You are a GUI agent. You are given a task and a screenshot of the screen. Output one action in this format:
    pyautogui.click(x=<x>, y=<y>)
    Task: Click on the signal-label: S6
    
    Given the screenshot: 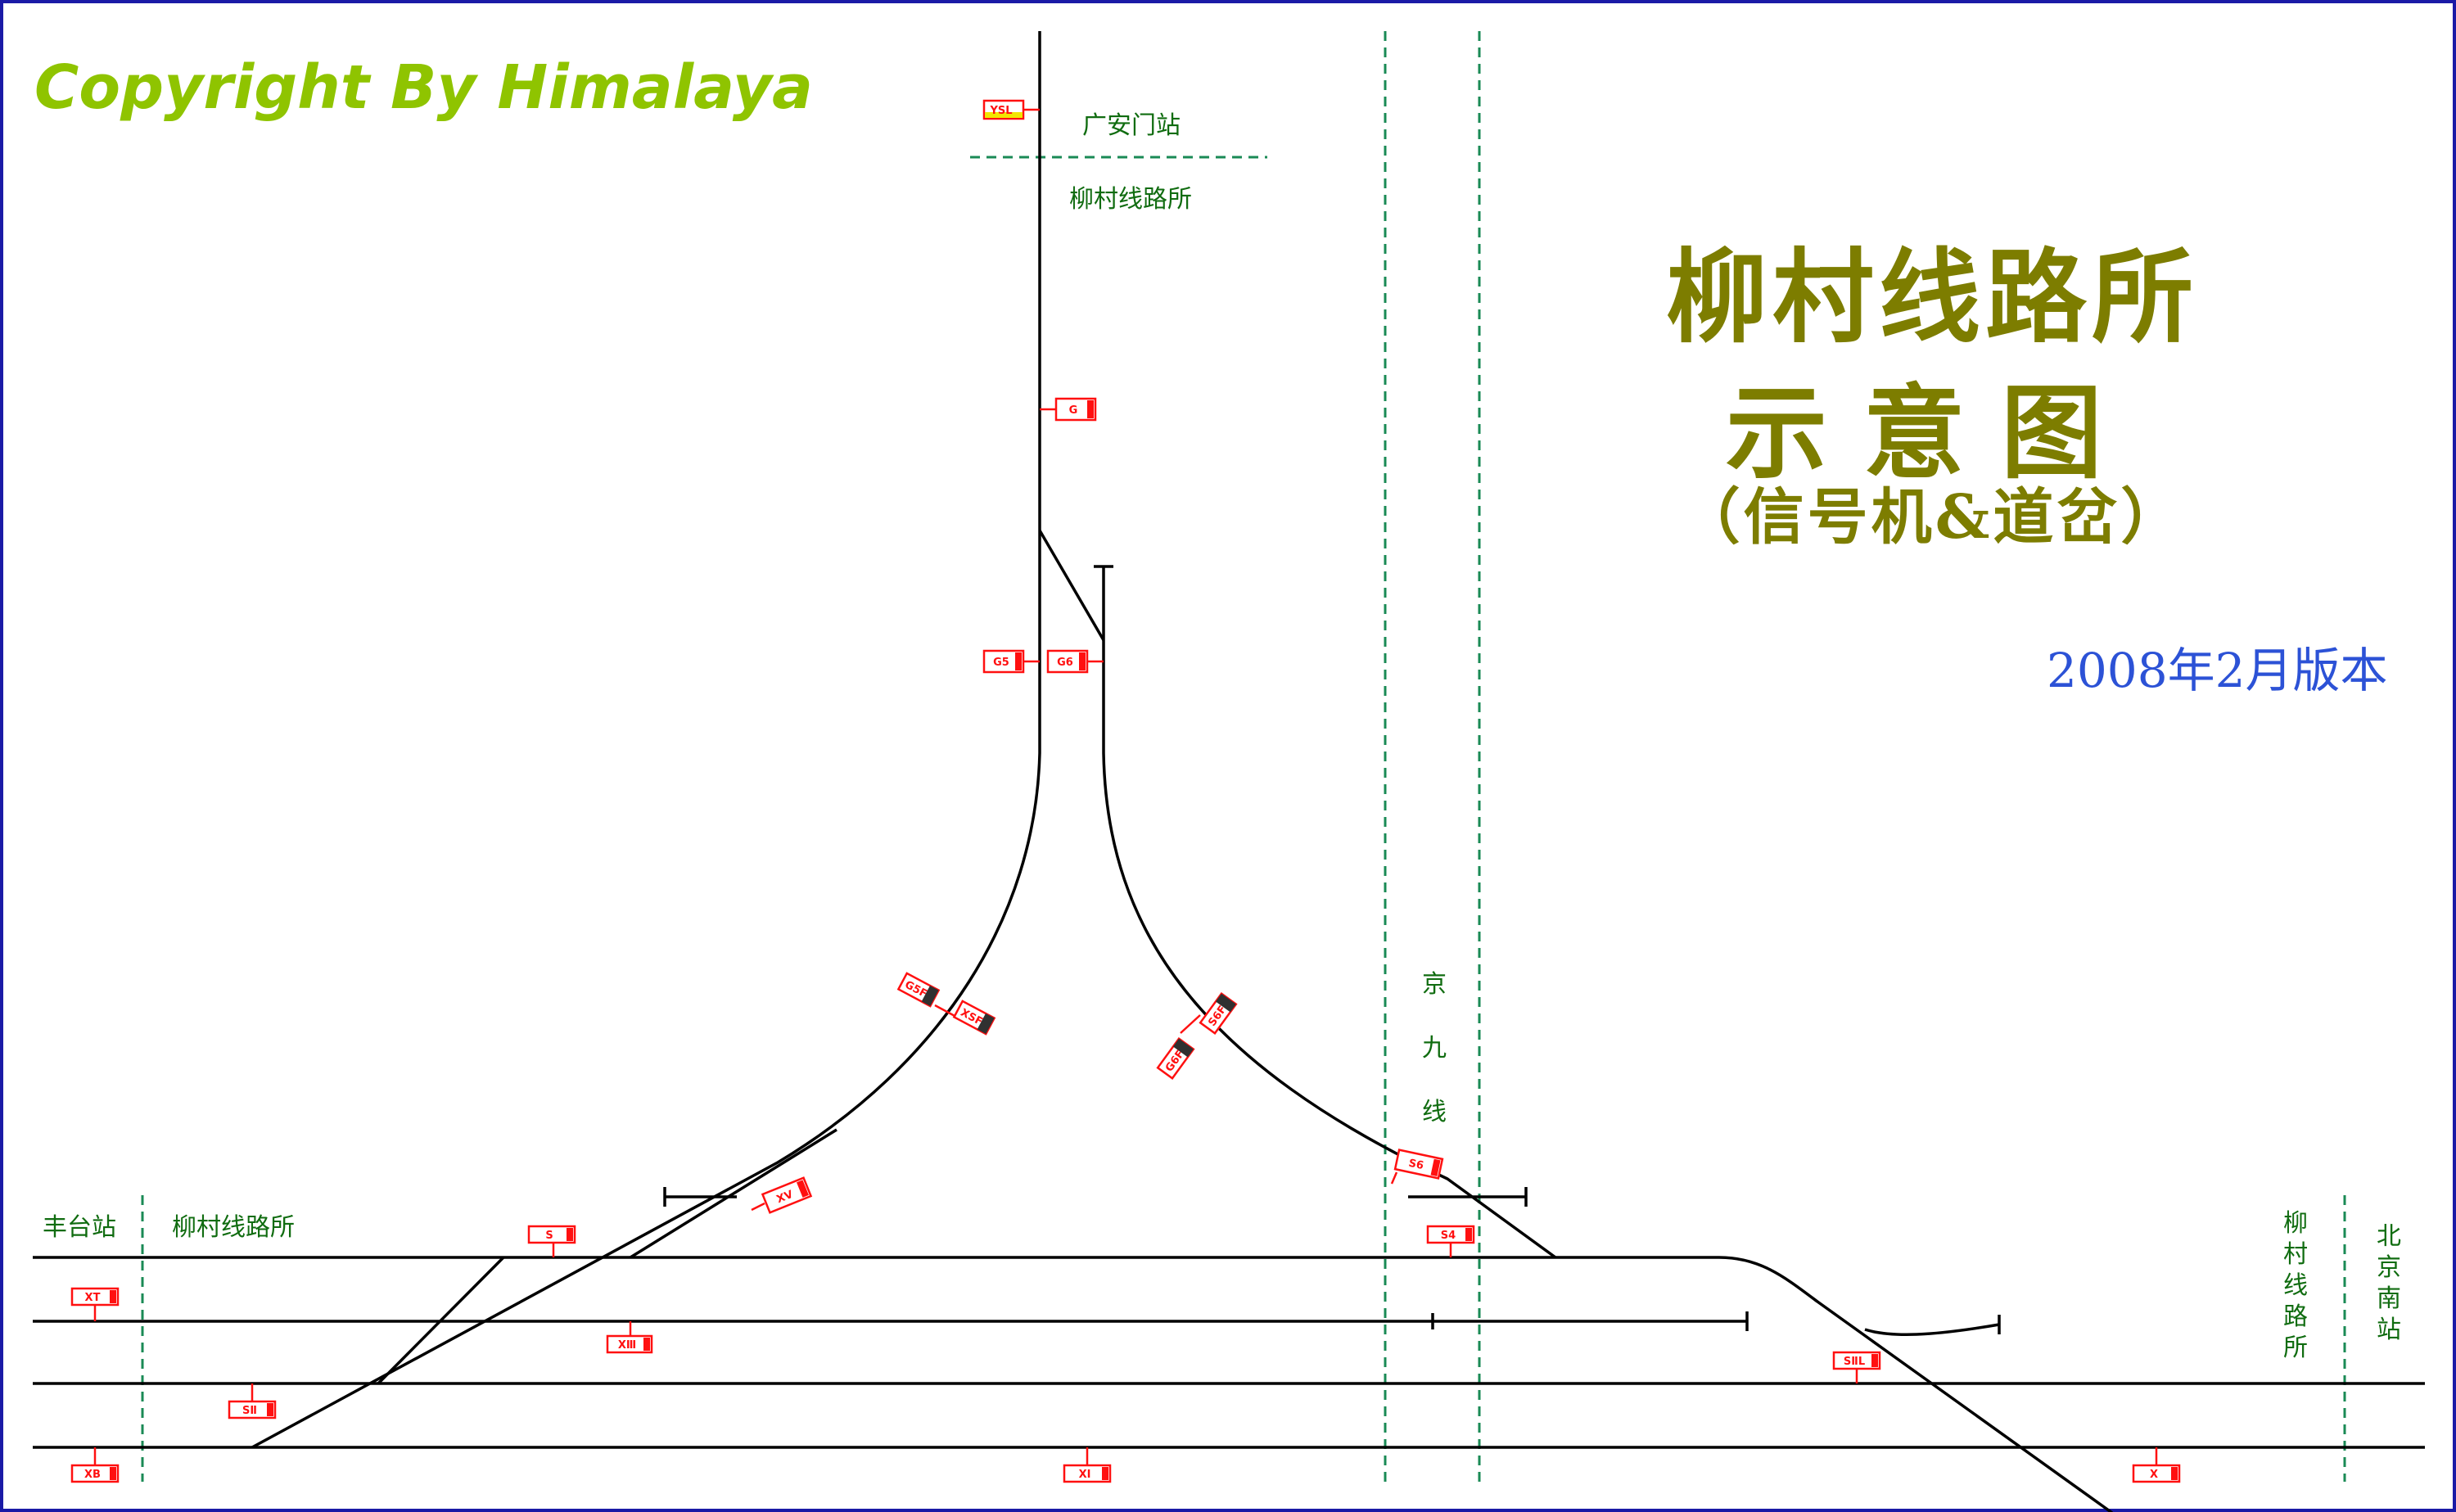 What is the action you would take?
    pyautogui.click(x=1415, y=1165)
    